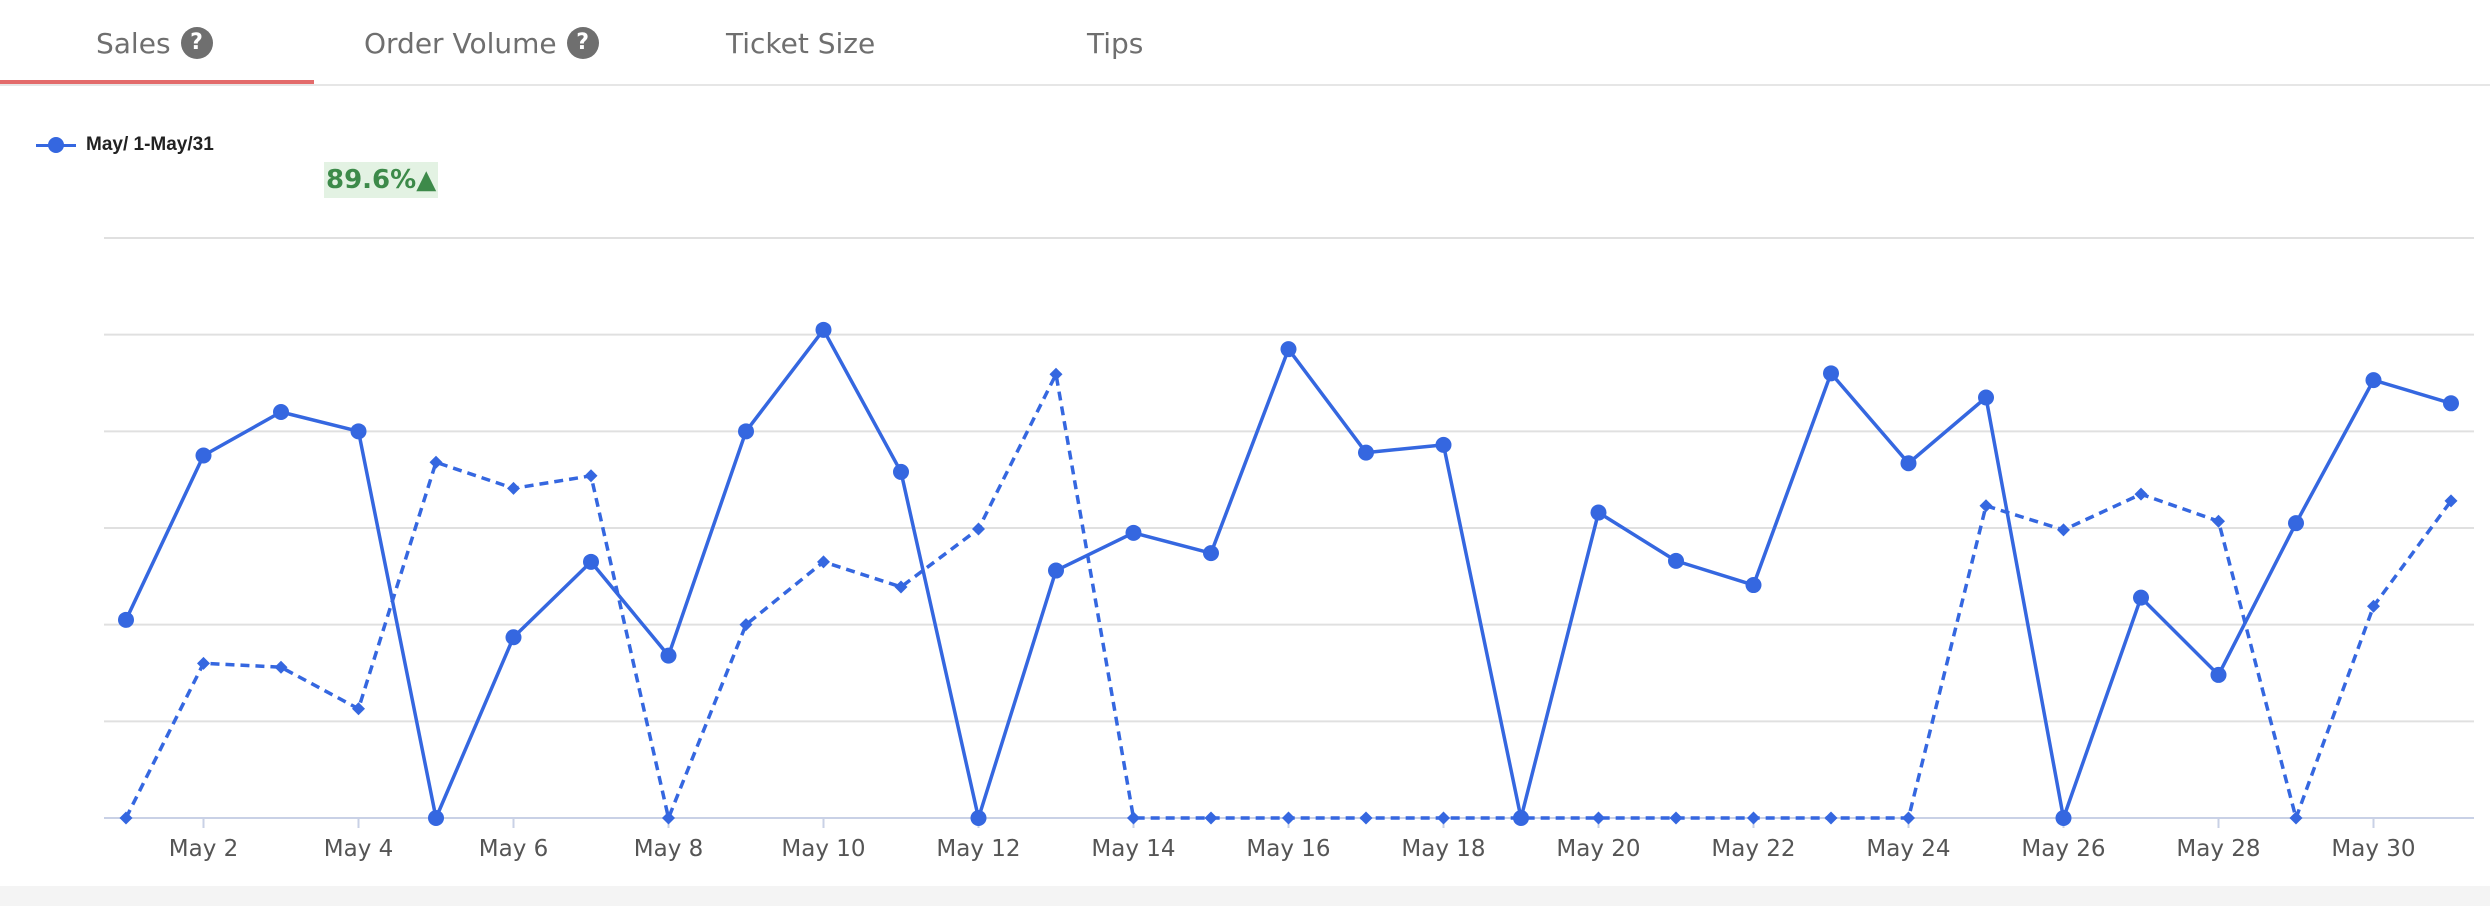  I want to click on tab-bar: Sales ? Order Volume ? Ticket Size Tips, so click(1245, 43).